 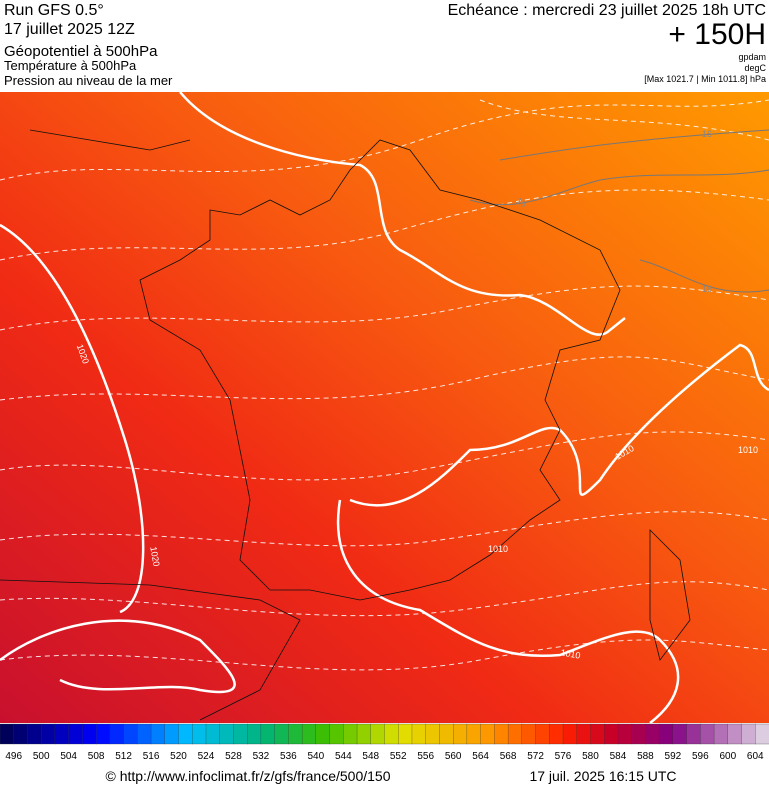 What do you see at coordinates (81, 51) in the screenshot?
I see `field-1: Géopotentiel à 500hPa` at bounding box center [81, 51].